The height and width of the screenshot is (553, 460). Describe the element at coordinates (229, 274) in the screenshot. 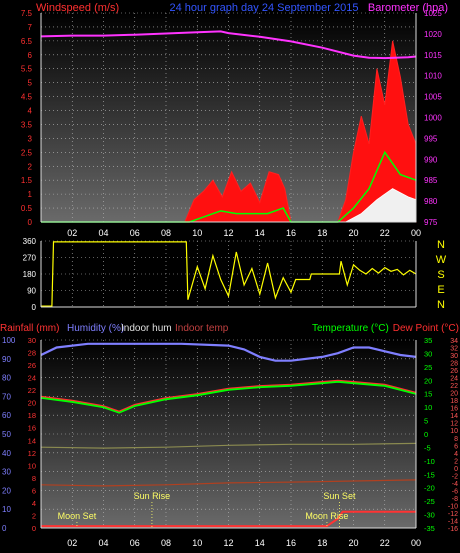

I see `wind-direction-series` at that location.